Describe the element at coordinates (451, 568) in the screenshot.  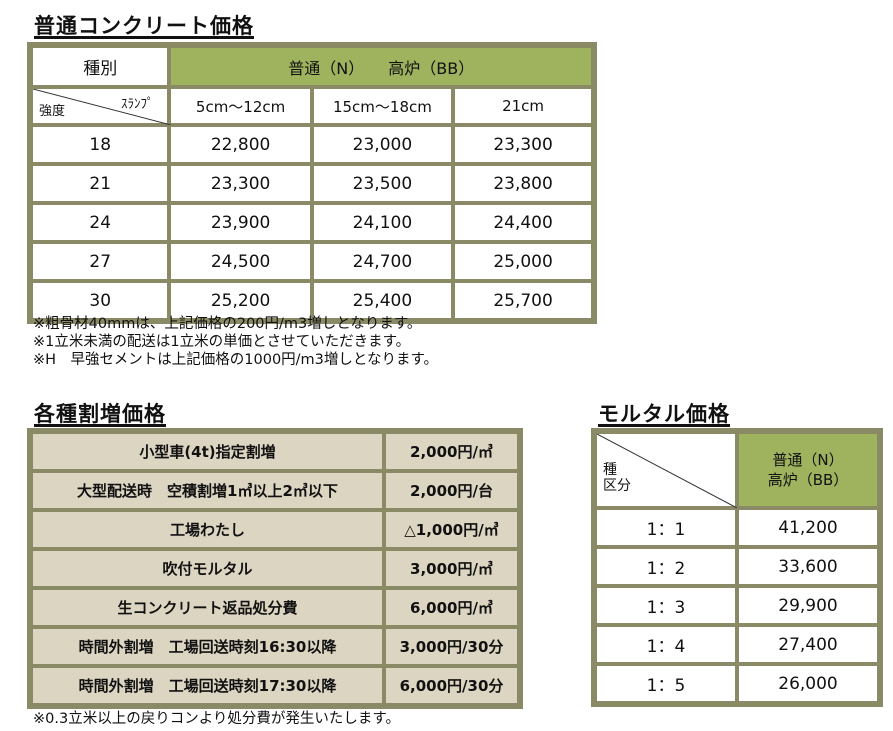
I see `surcharge-price: 3,000円/㎥` at that location.